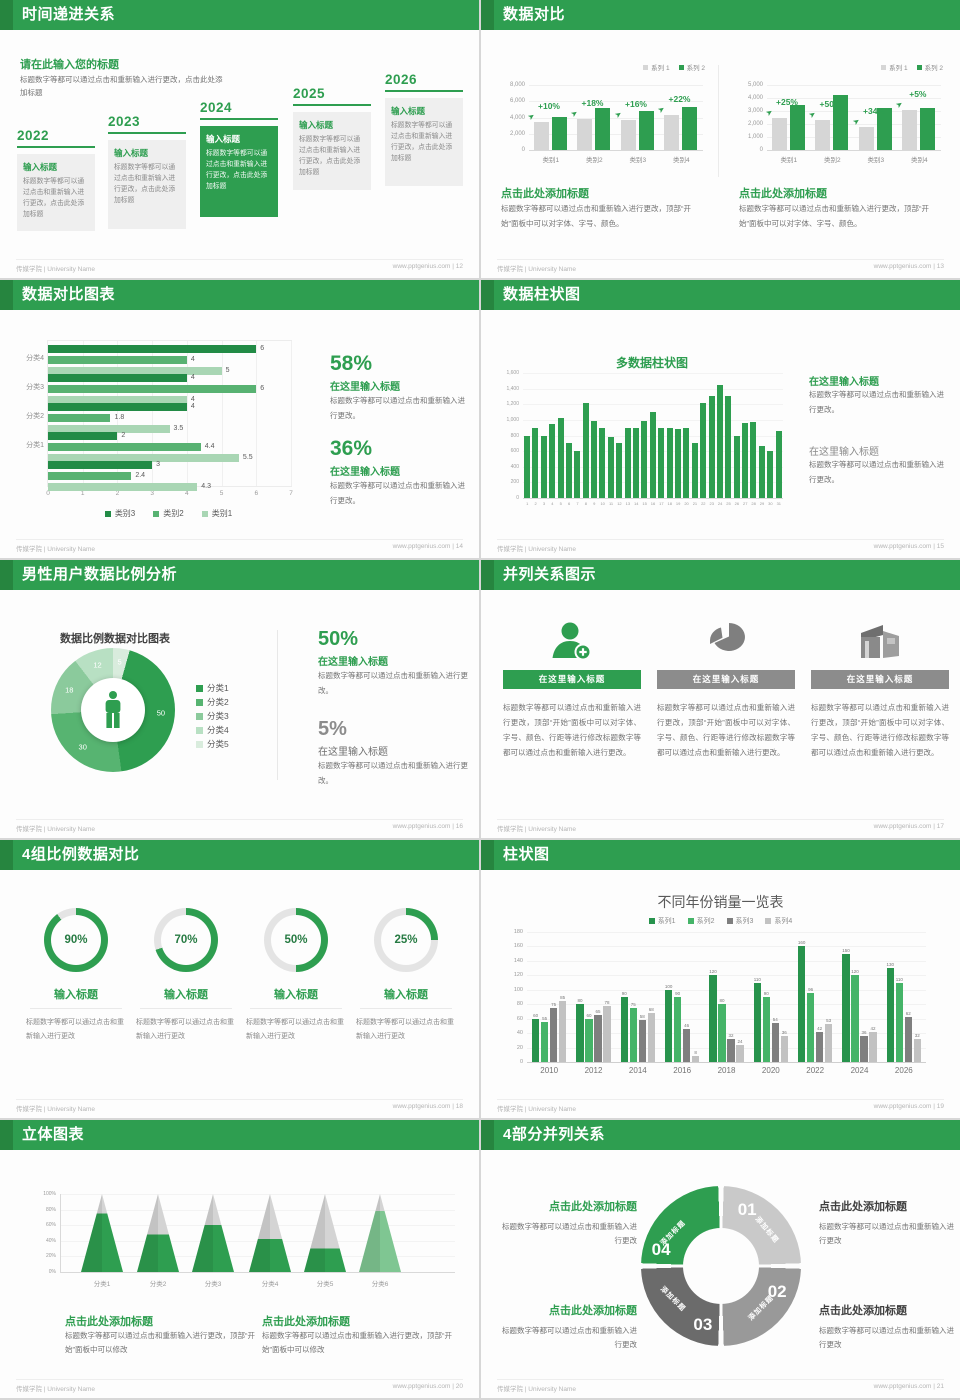  Describe the element at coordinates (296, 940) in the screenshot. I see `progress-ring: 50%` at that location.